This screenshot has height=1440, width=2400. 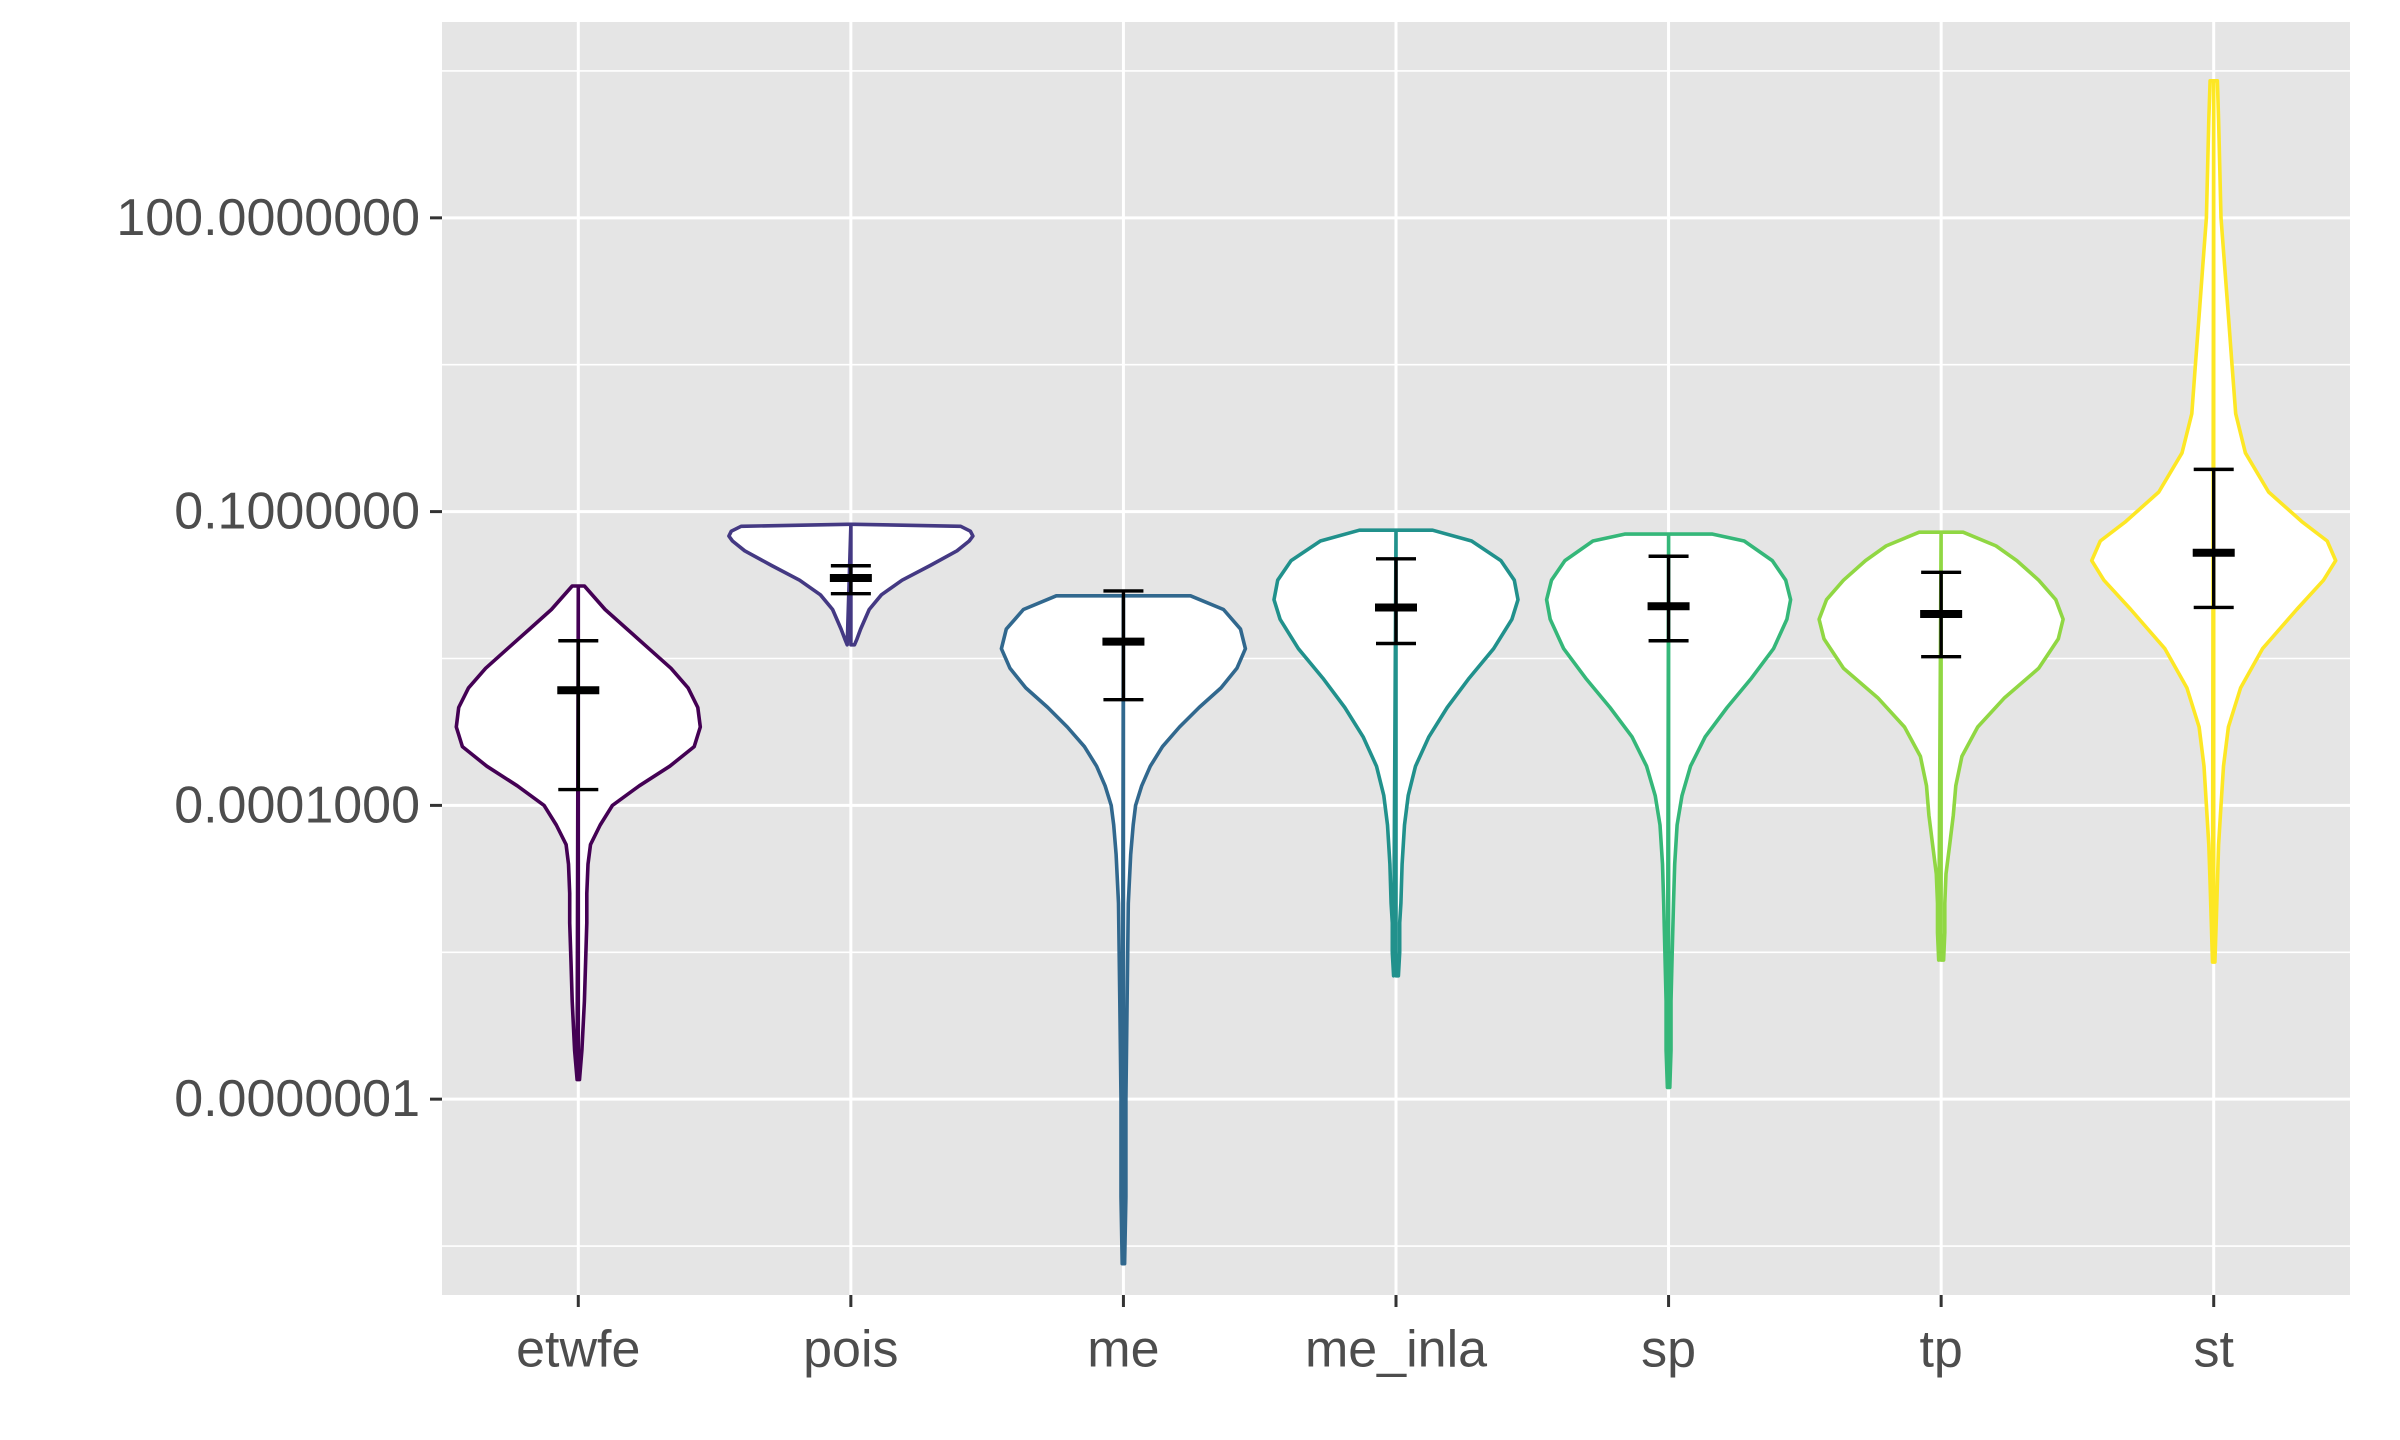 What do you see at coordinates (1668, 811) in the screenshot?
I see `violin-sp` at bounding box center [1668, 811].